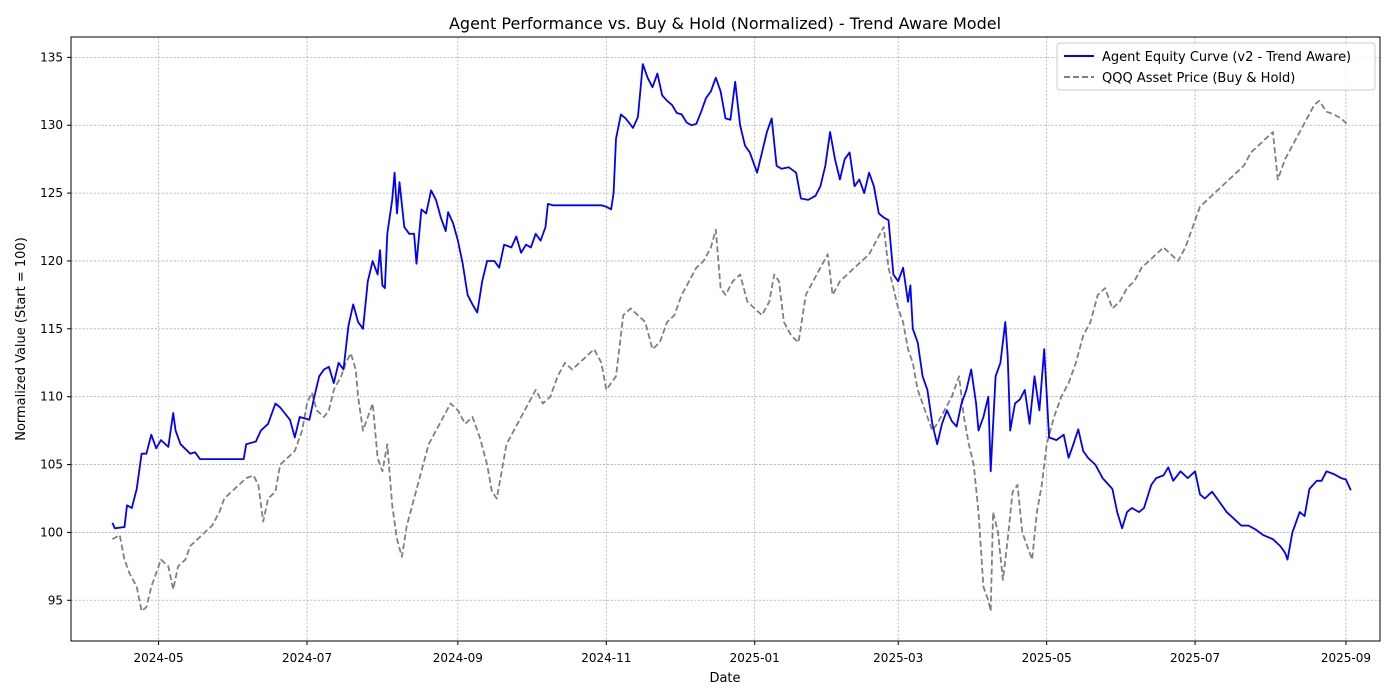 This screenshot has height=700, width=1400. Describe the element at coordinates (51, 193) in the screenshot. I see `y-tick-label: 125` at that location.